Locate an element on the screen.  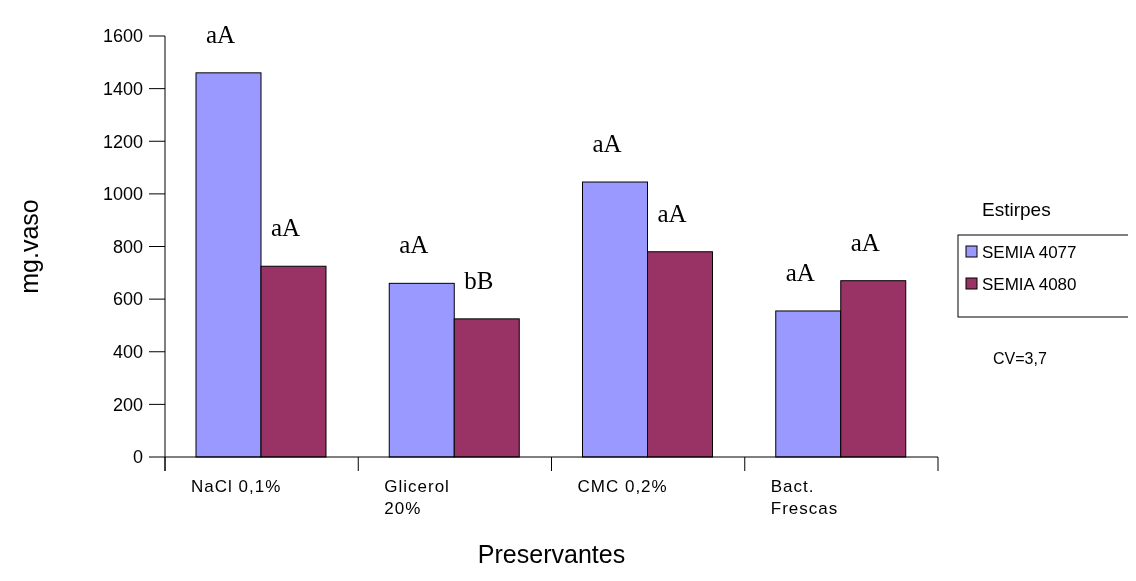
y-tick-label: 800 is located at coordinates (127, 246).